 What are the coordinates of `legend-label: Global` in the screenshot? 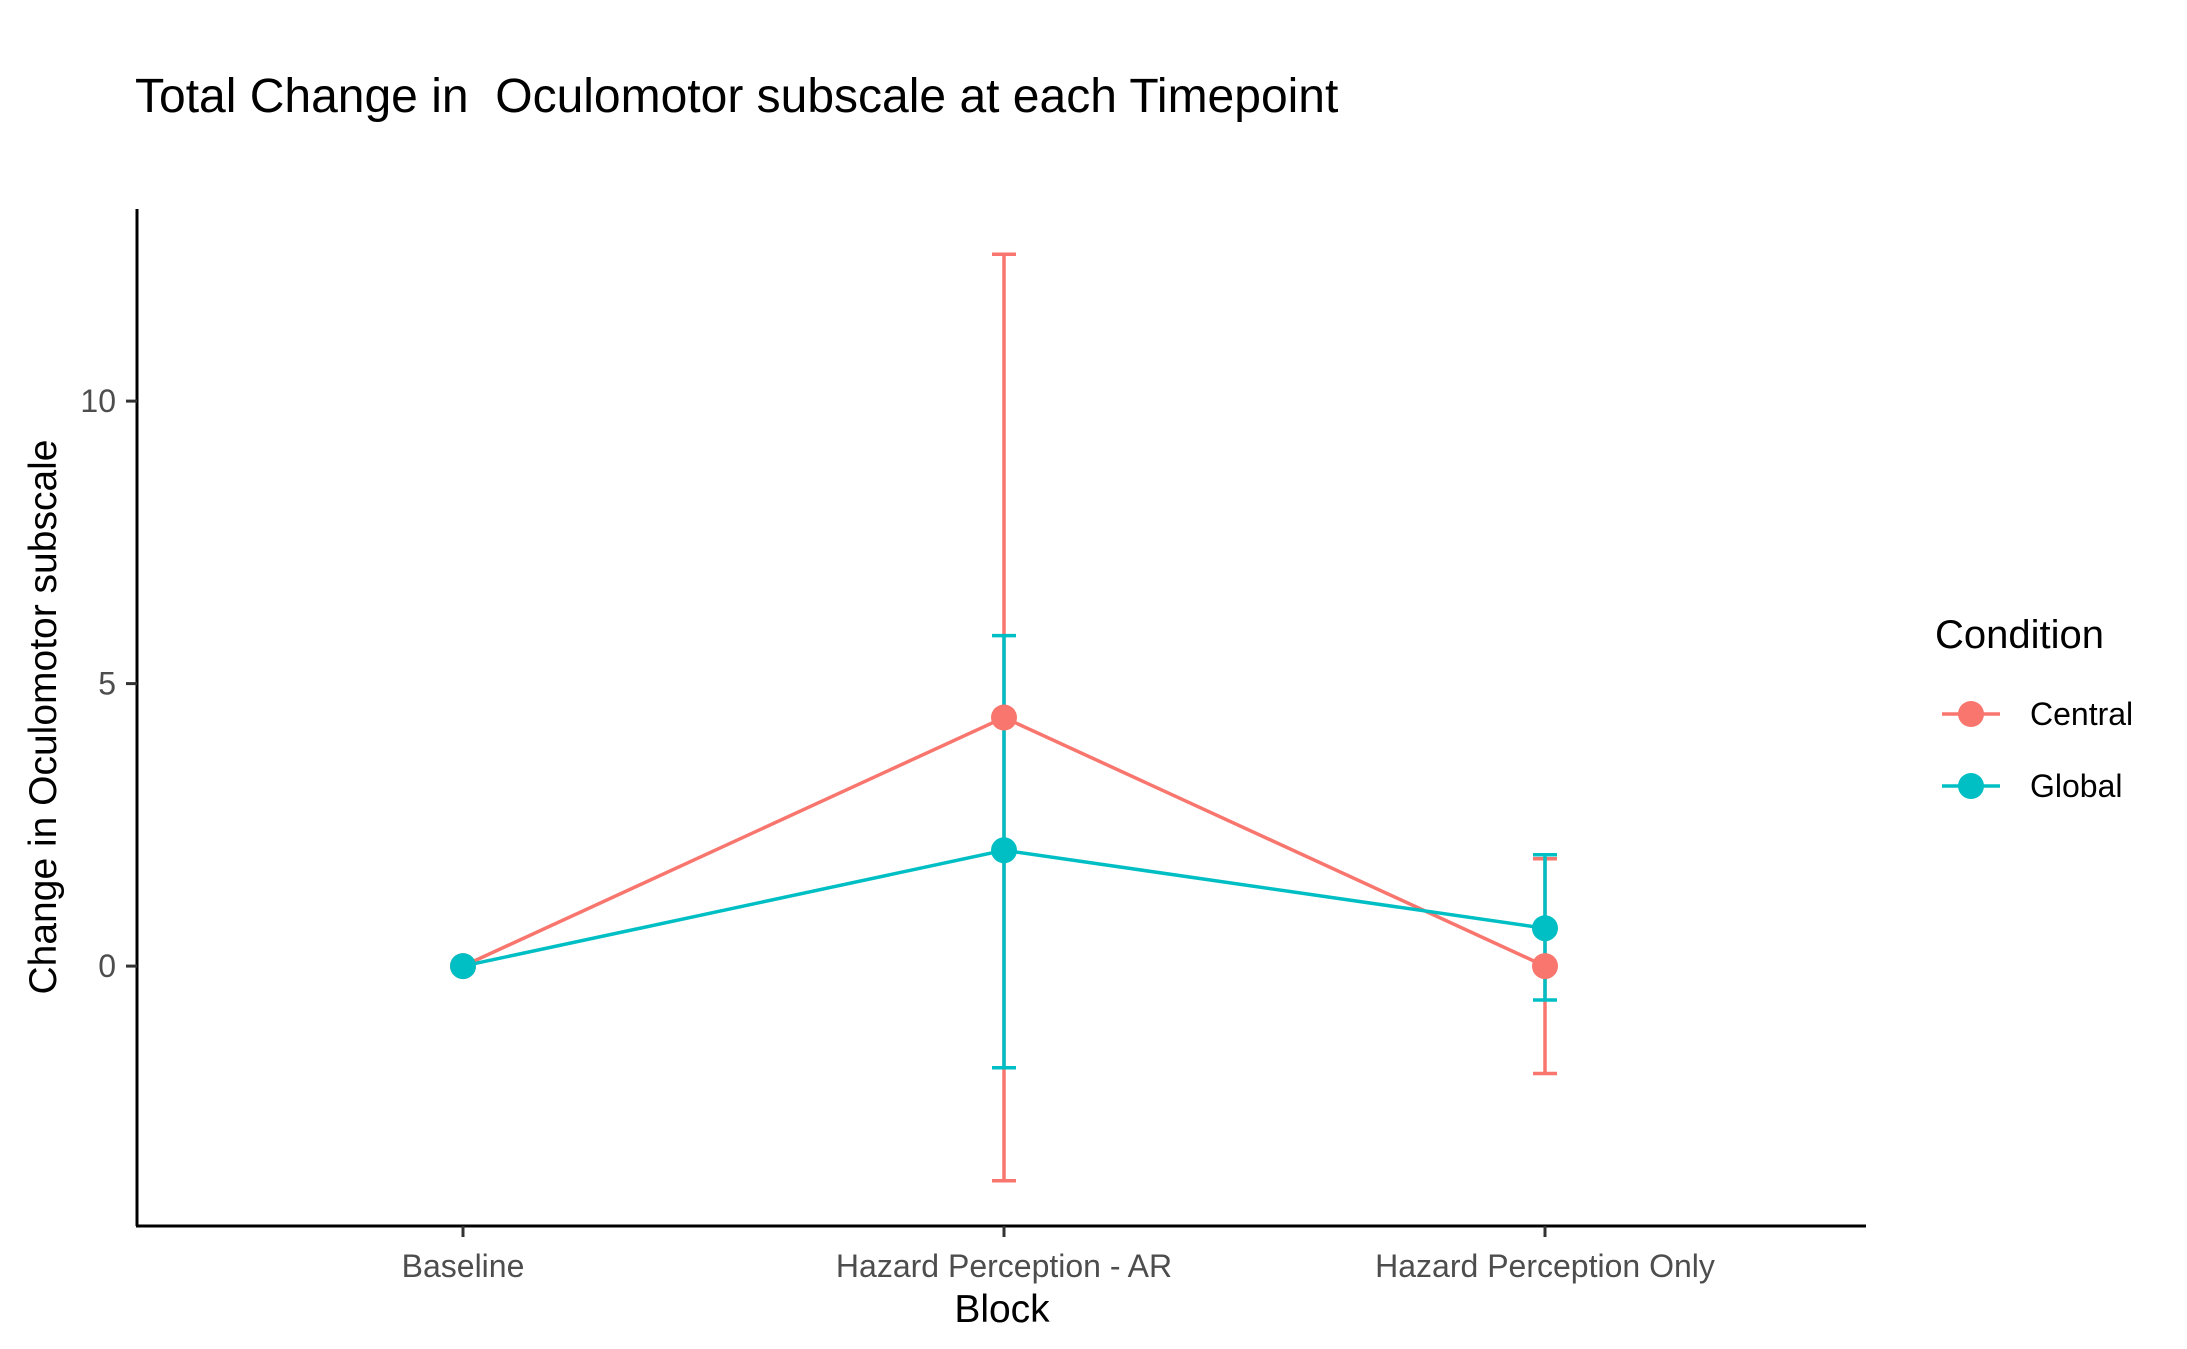 It's located at (2076, 786).